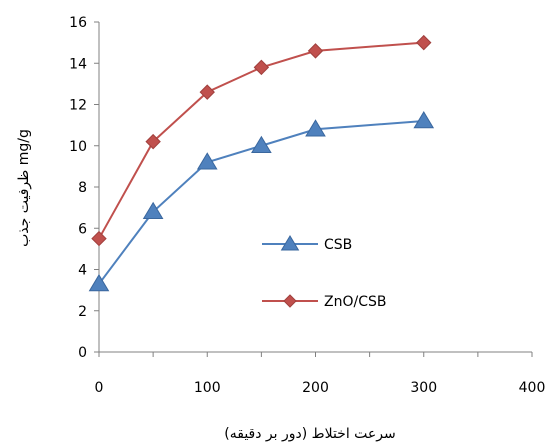  What do you see at coordinates (532, 388) in the screenshot?
I see `x-tick-label: 400` at bounding box center [532, 388].